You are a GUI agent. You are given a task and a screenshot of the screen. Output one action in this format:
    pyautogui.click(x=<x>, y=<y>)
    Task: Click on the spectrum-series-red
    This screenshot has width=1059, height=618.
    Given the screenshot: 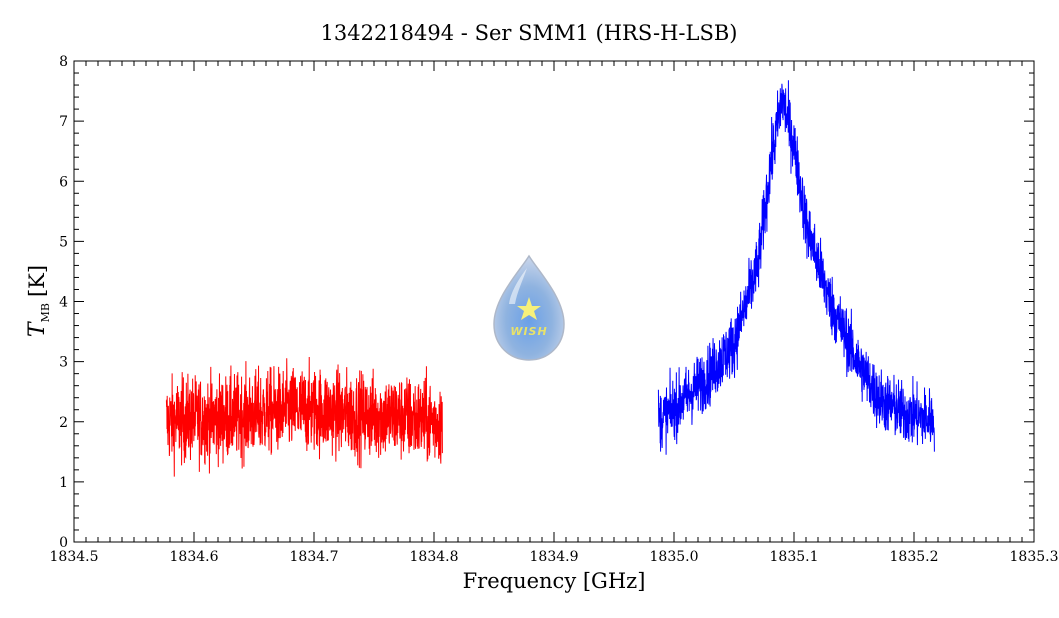 What is the action you would take?
    pyautogui.click(x=304, y=417)
    